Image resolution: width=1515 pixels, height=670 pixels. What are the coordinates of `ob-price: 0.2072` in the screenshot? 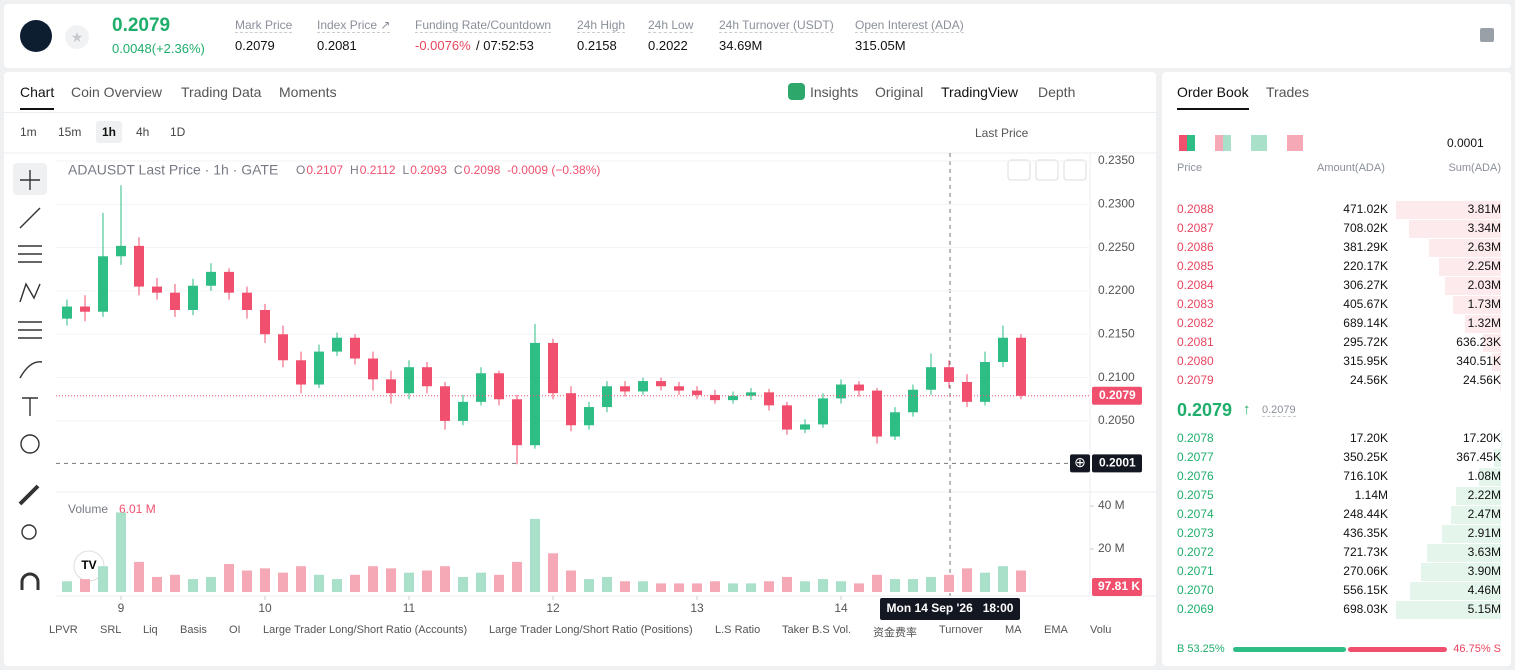 It's located at (1195, 552).